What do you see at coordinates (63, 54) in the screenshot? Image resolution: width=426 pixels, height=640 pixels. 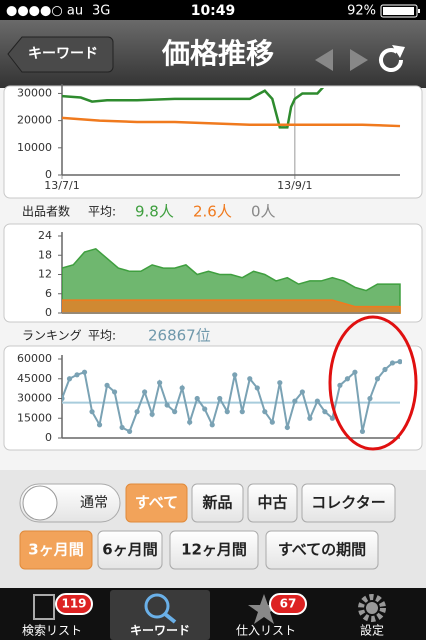 I see `back-label: キーワード` at bounding box center [63, 54].